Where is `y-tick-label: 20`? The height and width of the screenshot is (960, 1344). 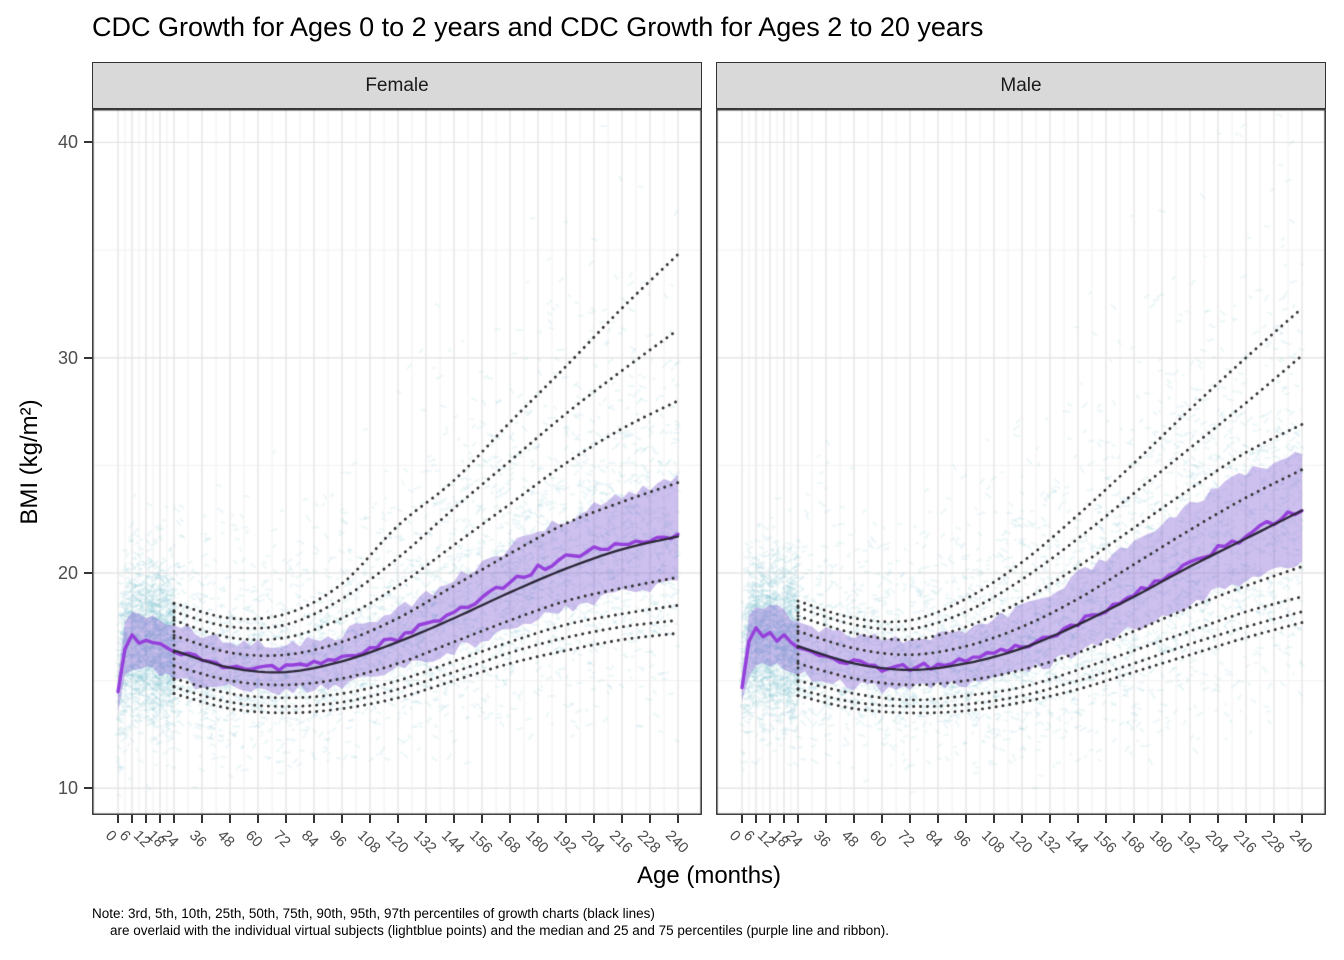 y-tick-label: 20 is located at coordinates (67, 572).